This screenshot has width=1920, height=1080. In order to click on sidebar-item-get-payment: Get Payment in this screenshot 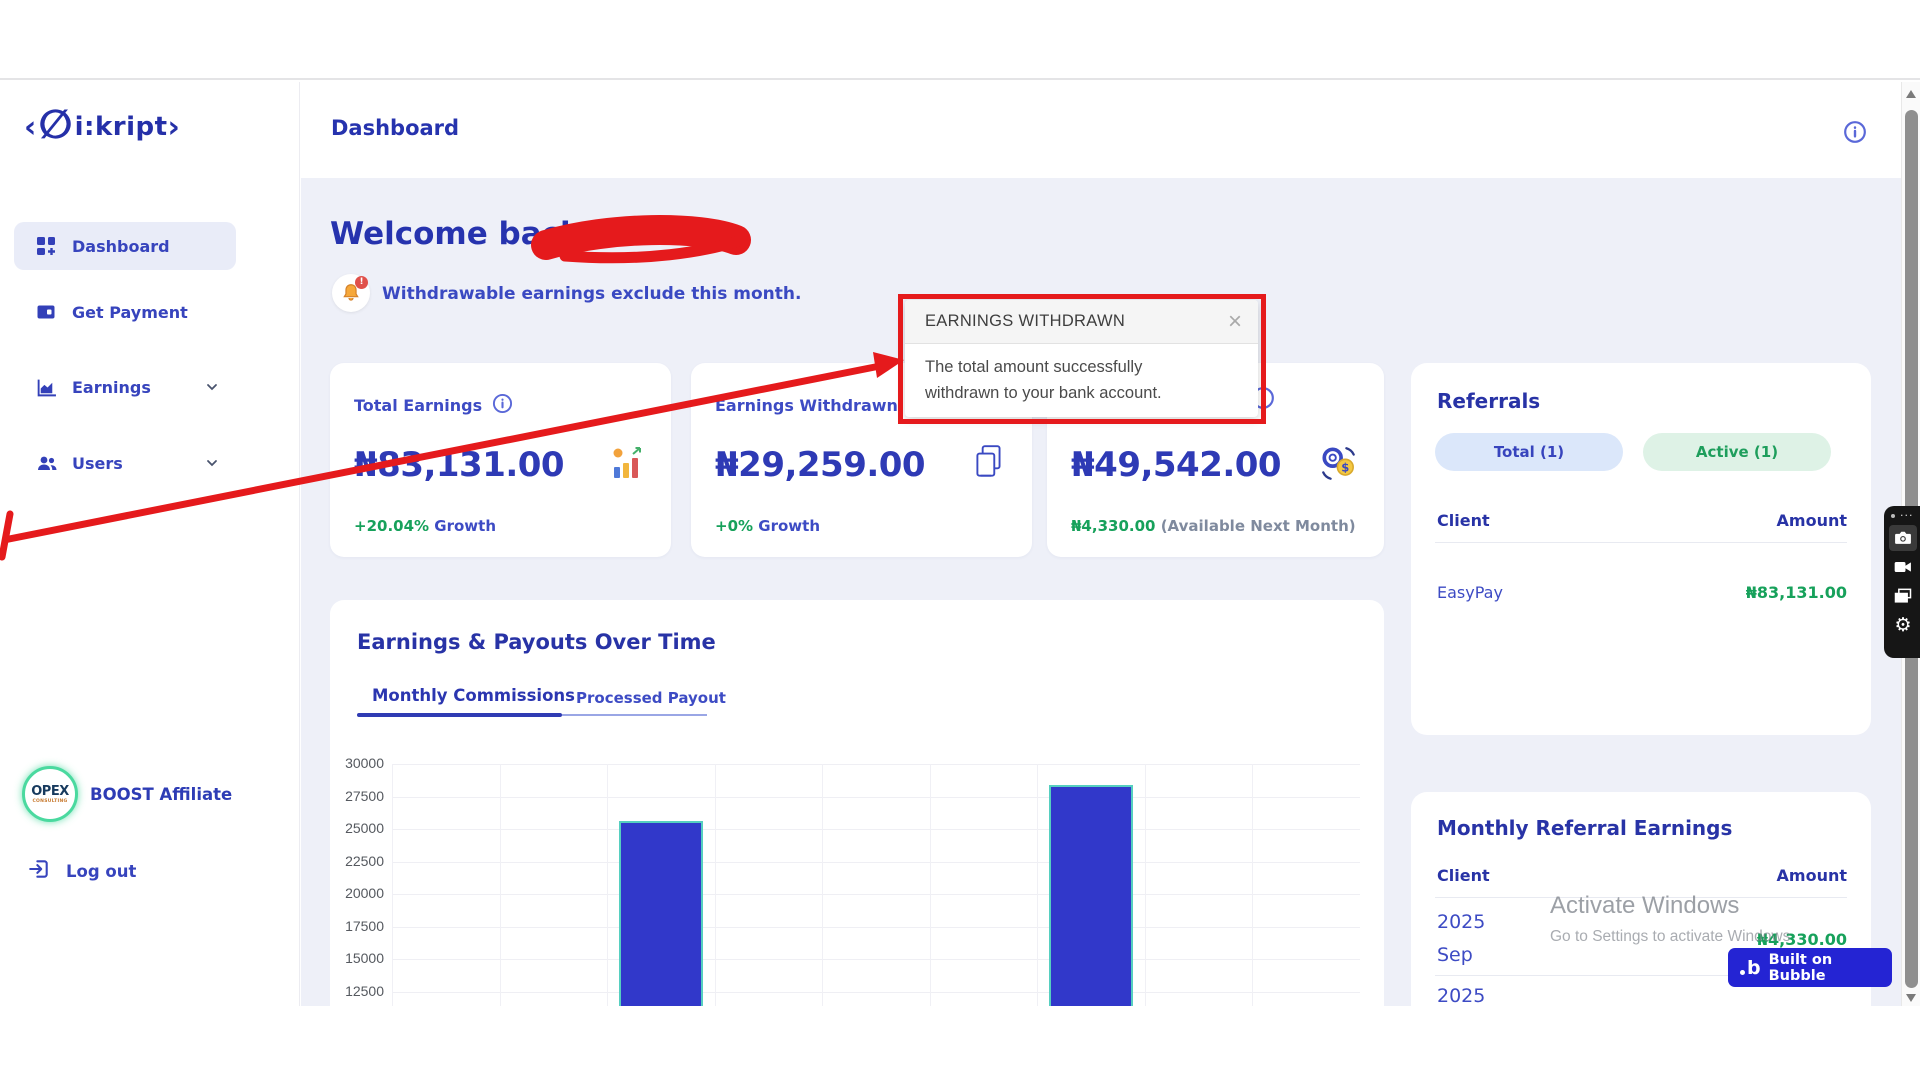, I will do `click(125, 312)`.